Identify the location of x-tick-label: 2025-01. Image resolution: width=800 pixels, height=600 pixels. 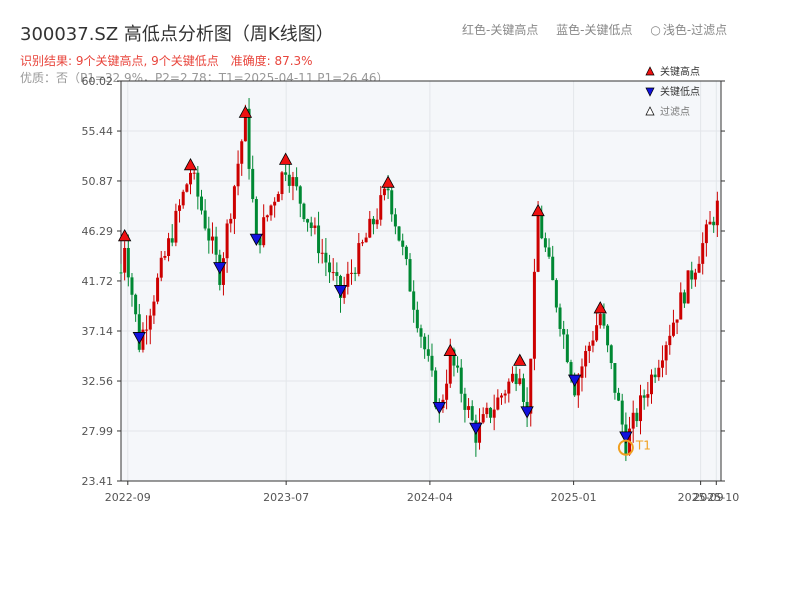
(574, 497).